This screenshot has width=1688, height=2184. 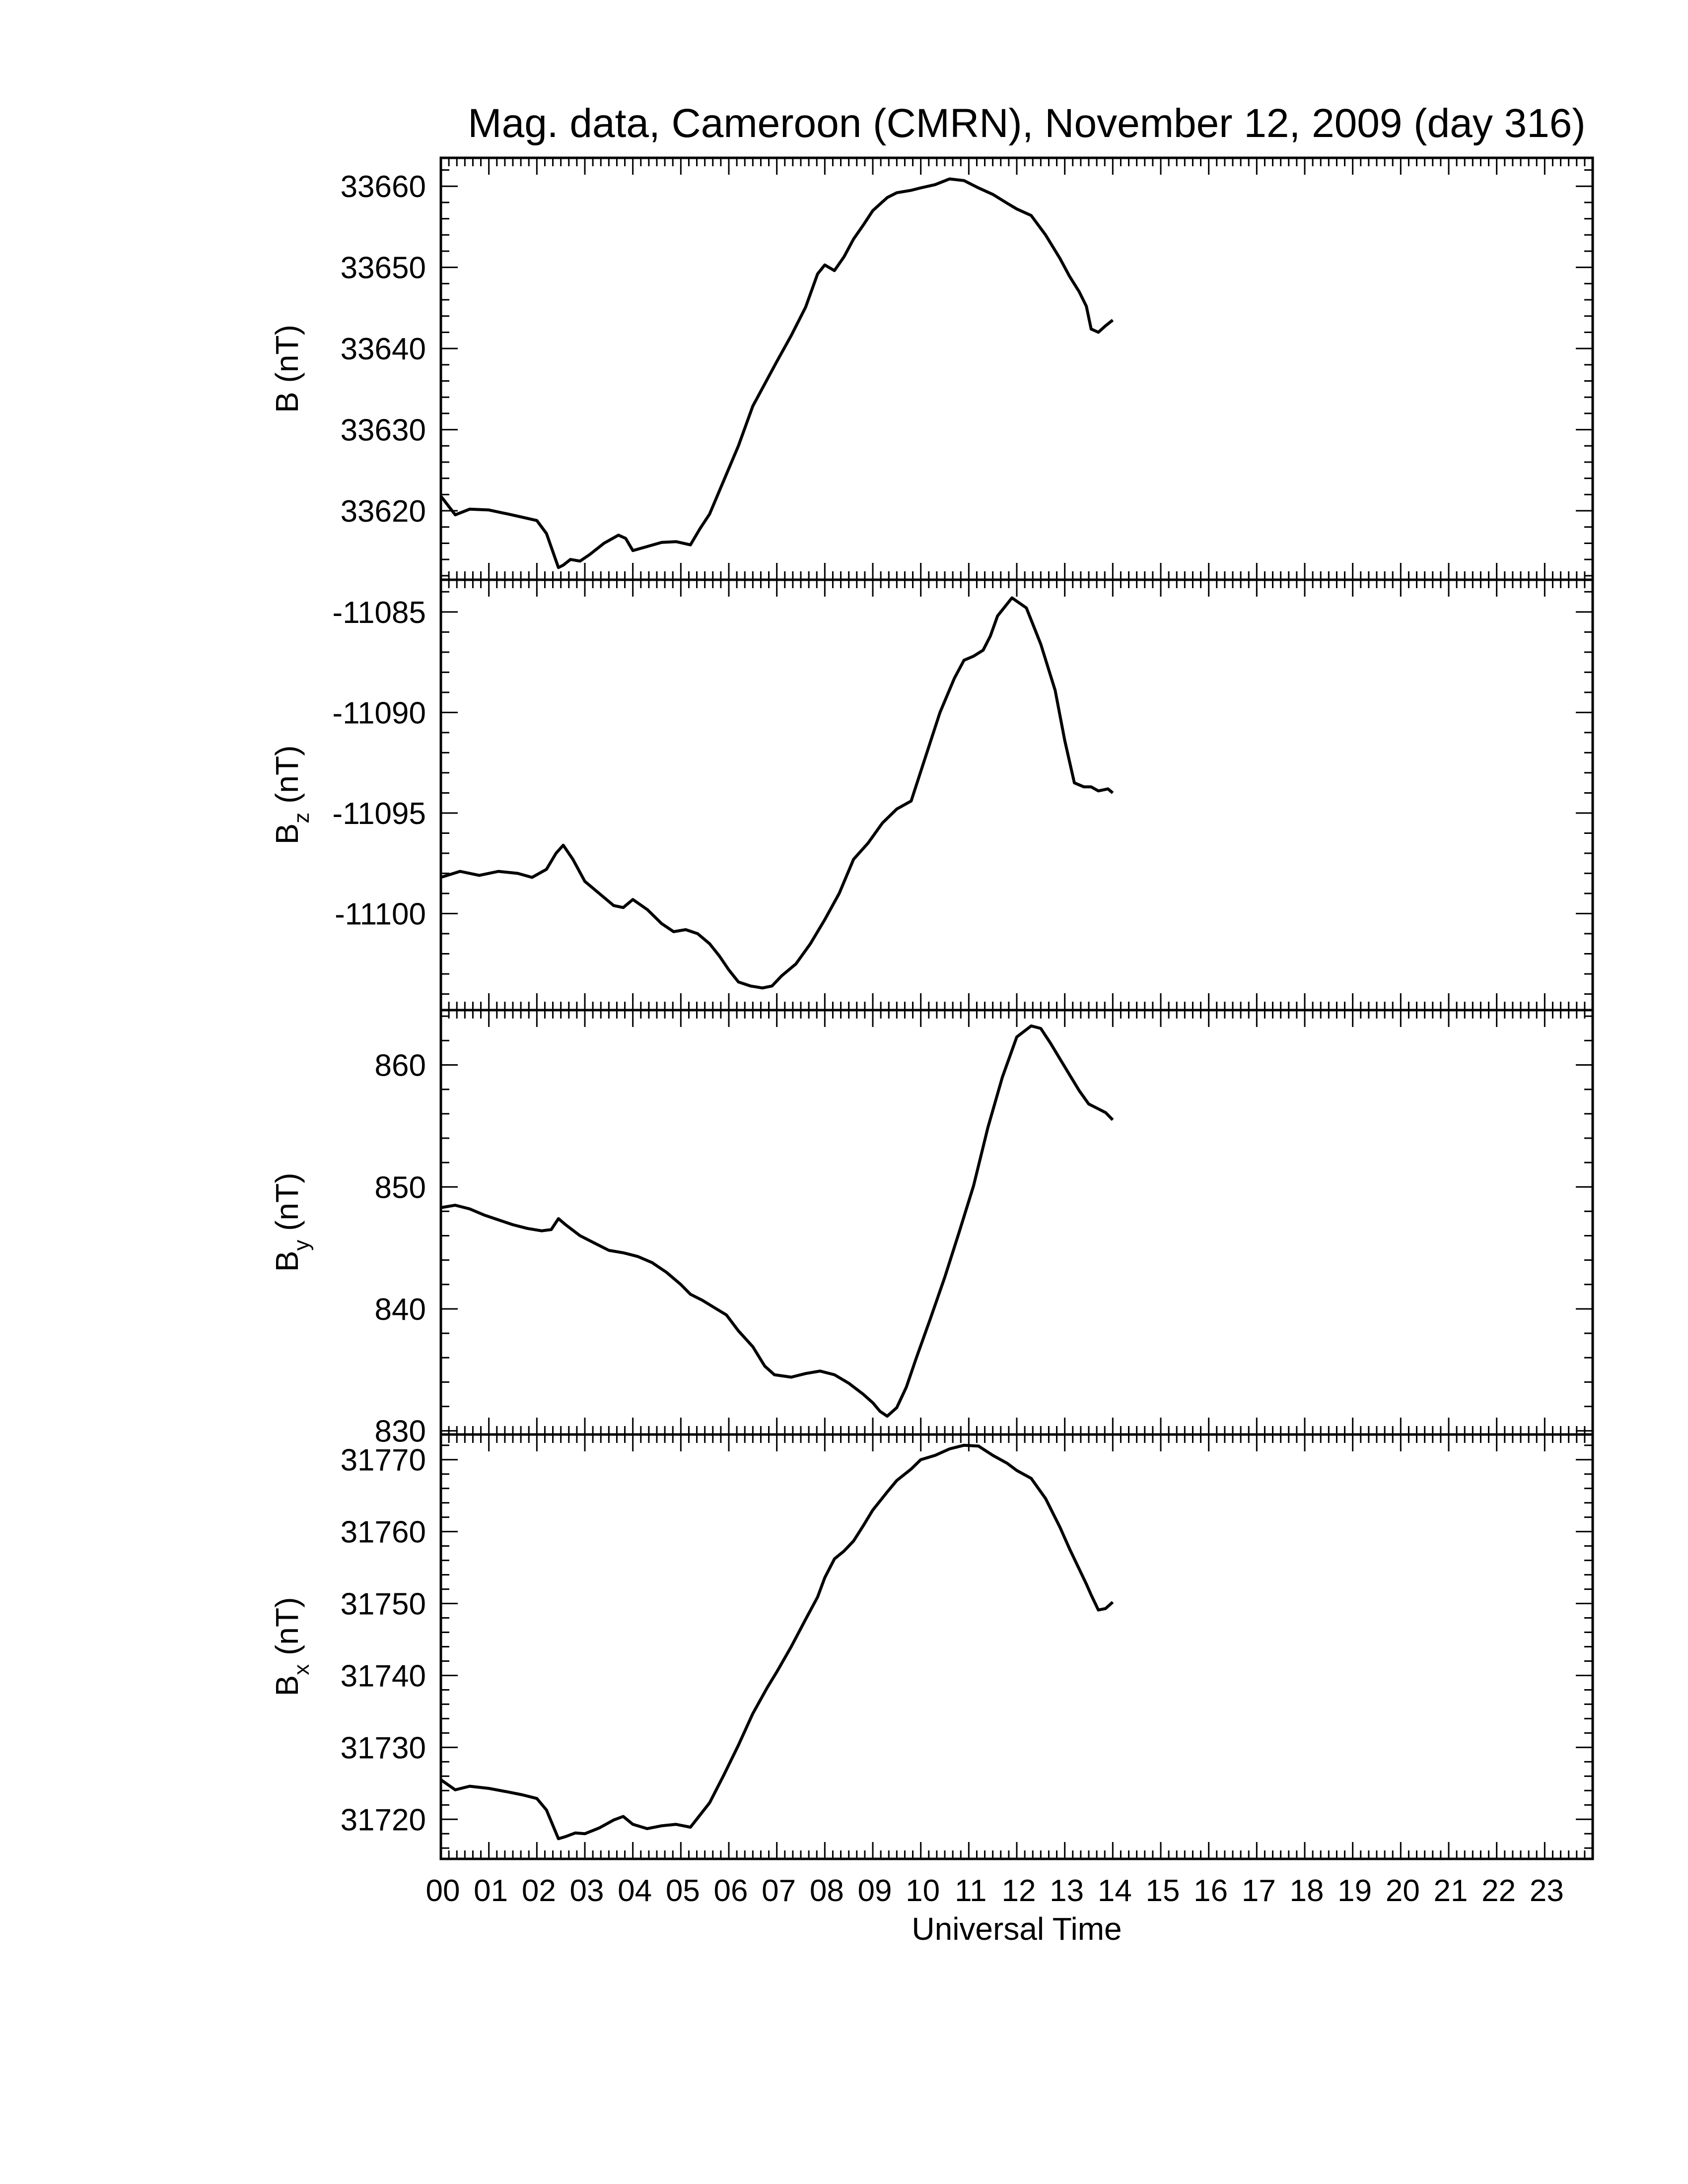 What do you see at coordinates (383, 1460) in the screenshot?
I see `y-tick-label: 31770` at bounding box center [383, 1460].